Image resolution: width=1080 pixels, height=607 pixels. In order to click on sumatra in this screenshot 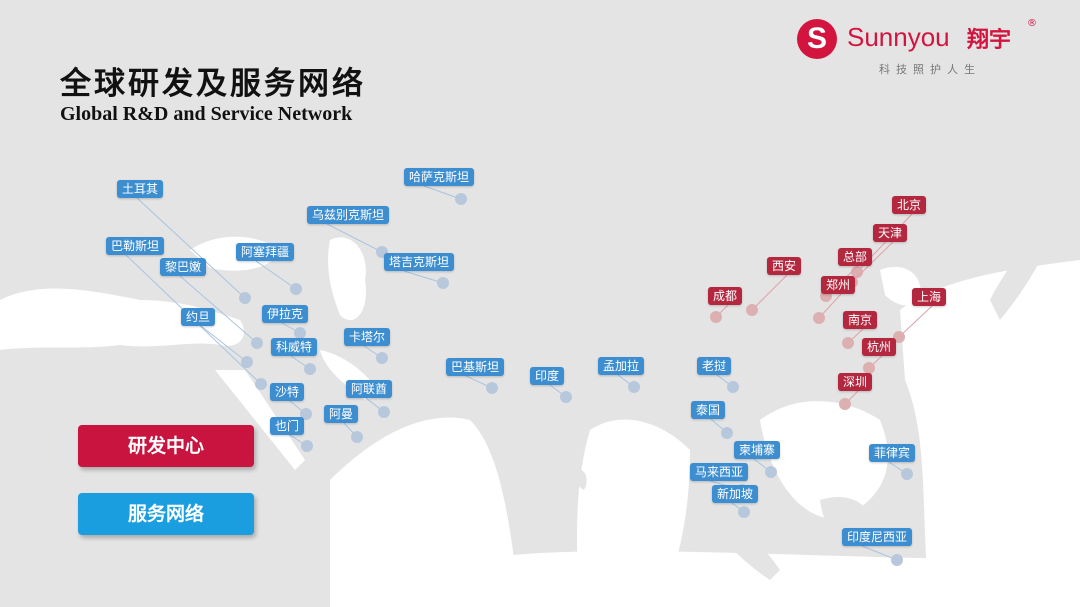, I will do `click(740, 540)`.